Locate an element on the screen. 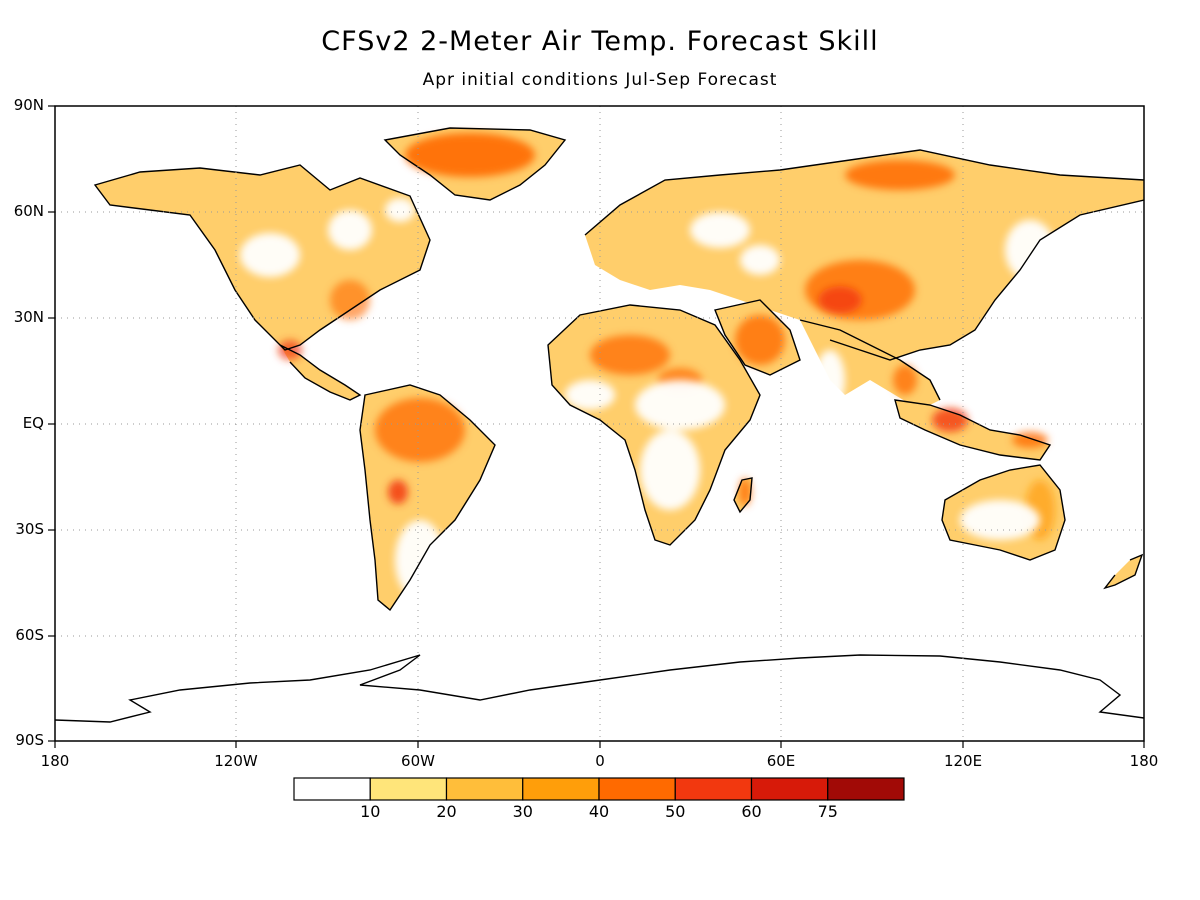 The height and width of the screenshot is (900, 1200). colorbar-tick-label: 10 is located at coordinates (370, 811).